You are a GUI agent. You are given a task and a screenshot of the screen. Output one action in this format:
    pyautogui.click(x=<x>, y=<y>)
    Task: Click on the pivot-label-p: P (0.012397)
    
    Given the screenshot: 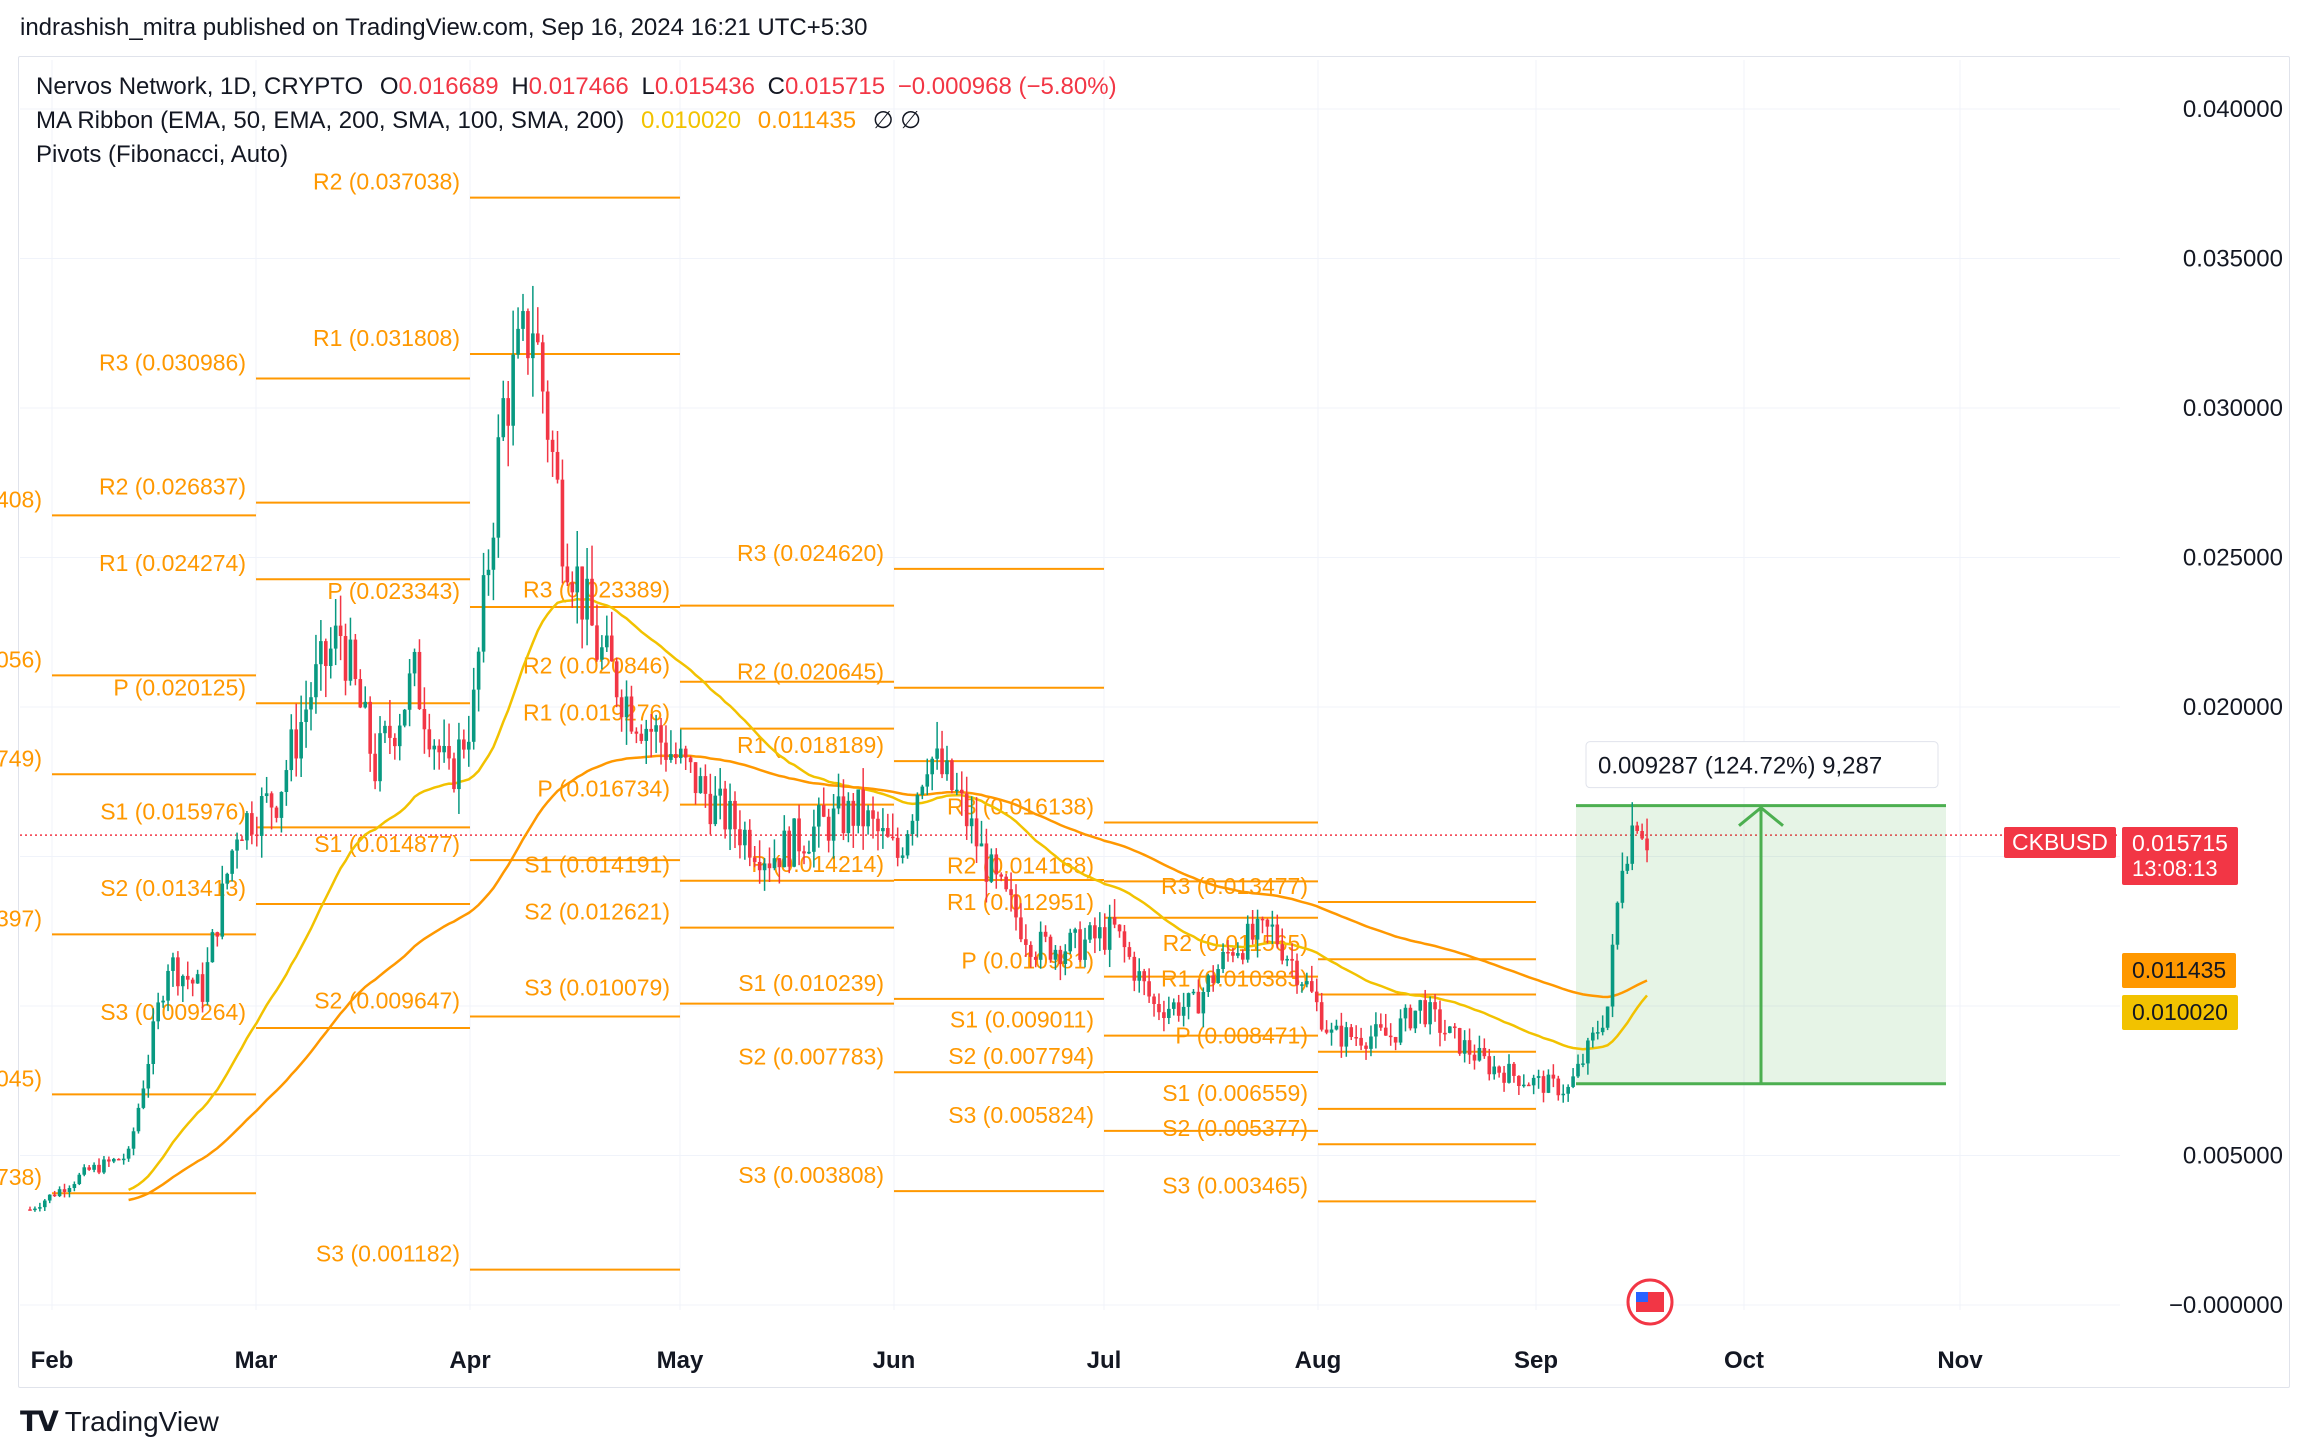 What is the action you would take?
    pyautogui.click(x=21, y=918)
    